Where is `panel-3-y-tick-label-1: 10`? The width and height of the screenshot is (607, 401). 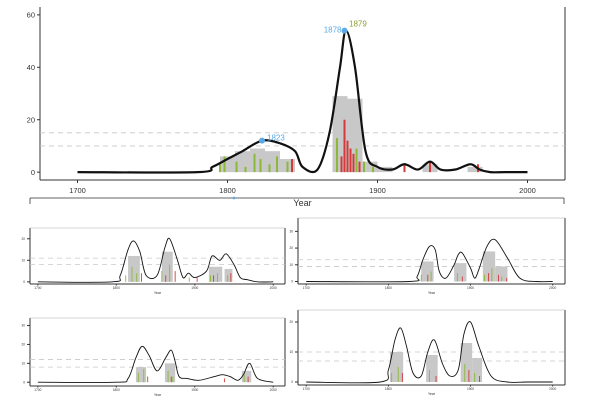 panel-3-y-tick-label-1: 10 is located at coordinates (291, 265).